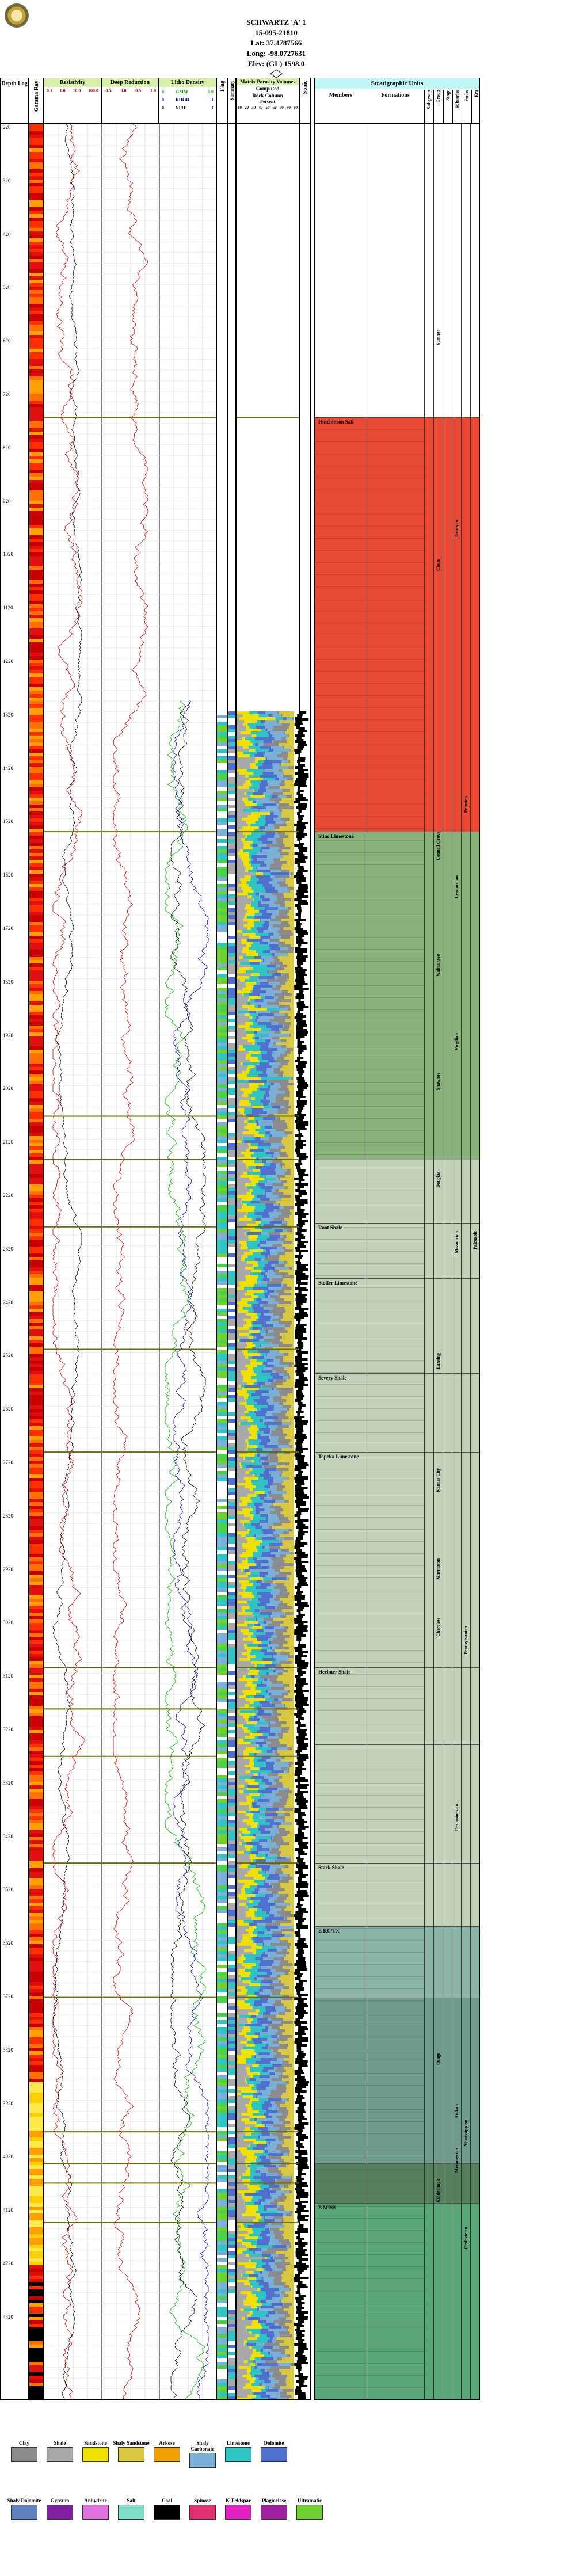 This screenshot has height=2576, width=564. I want to click on api-number: 15-095-21810, so click(276, 32).